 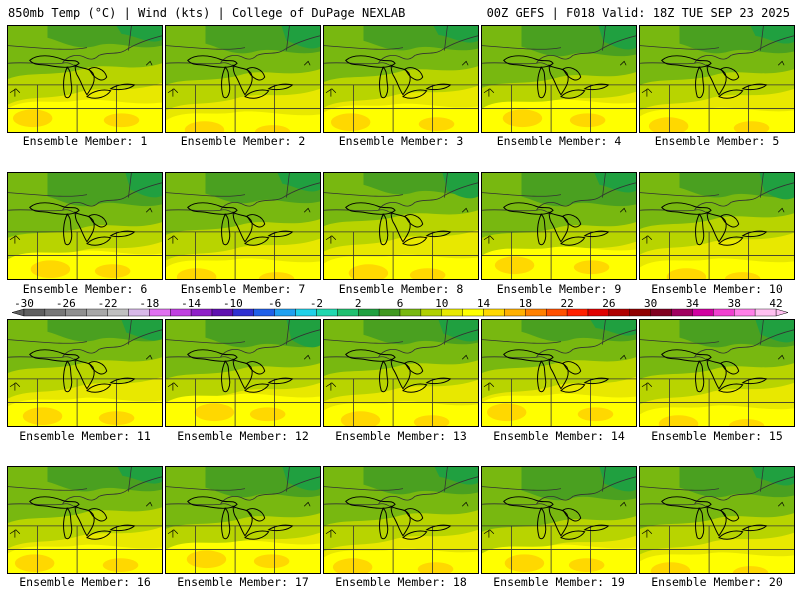 I want to click on ensemble-member-label: Ensemble Member: 2, so click(x=243, y=141).